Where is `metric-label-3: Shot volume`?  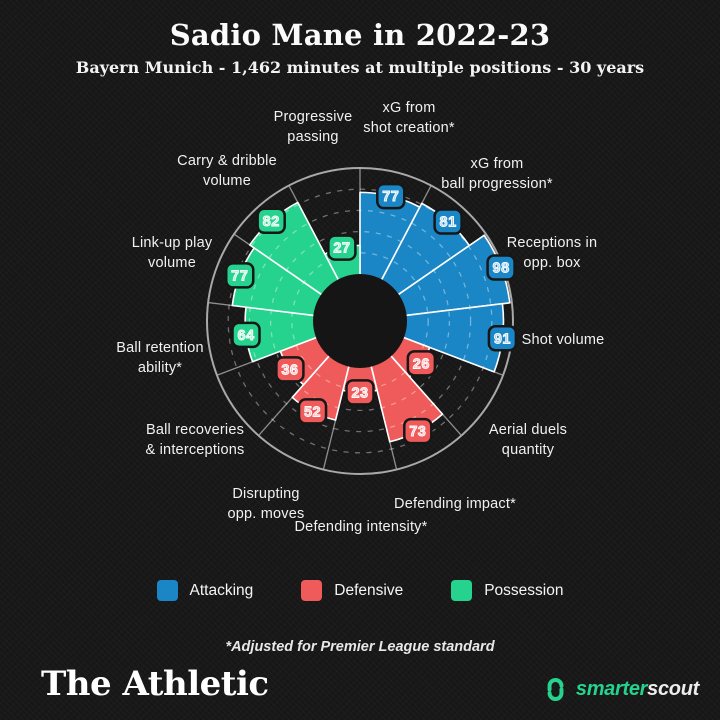 metric-label-3: Shot volume is located at coordinates (563, 340).